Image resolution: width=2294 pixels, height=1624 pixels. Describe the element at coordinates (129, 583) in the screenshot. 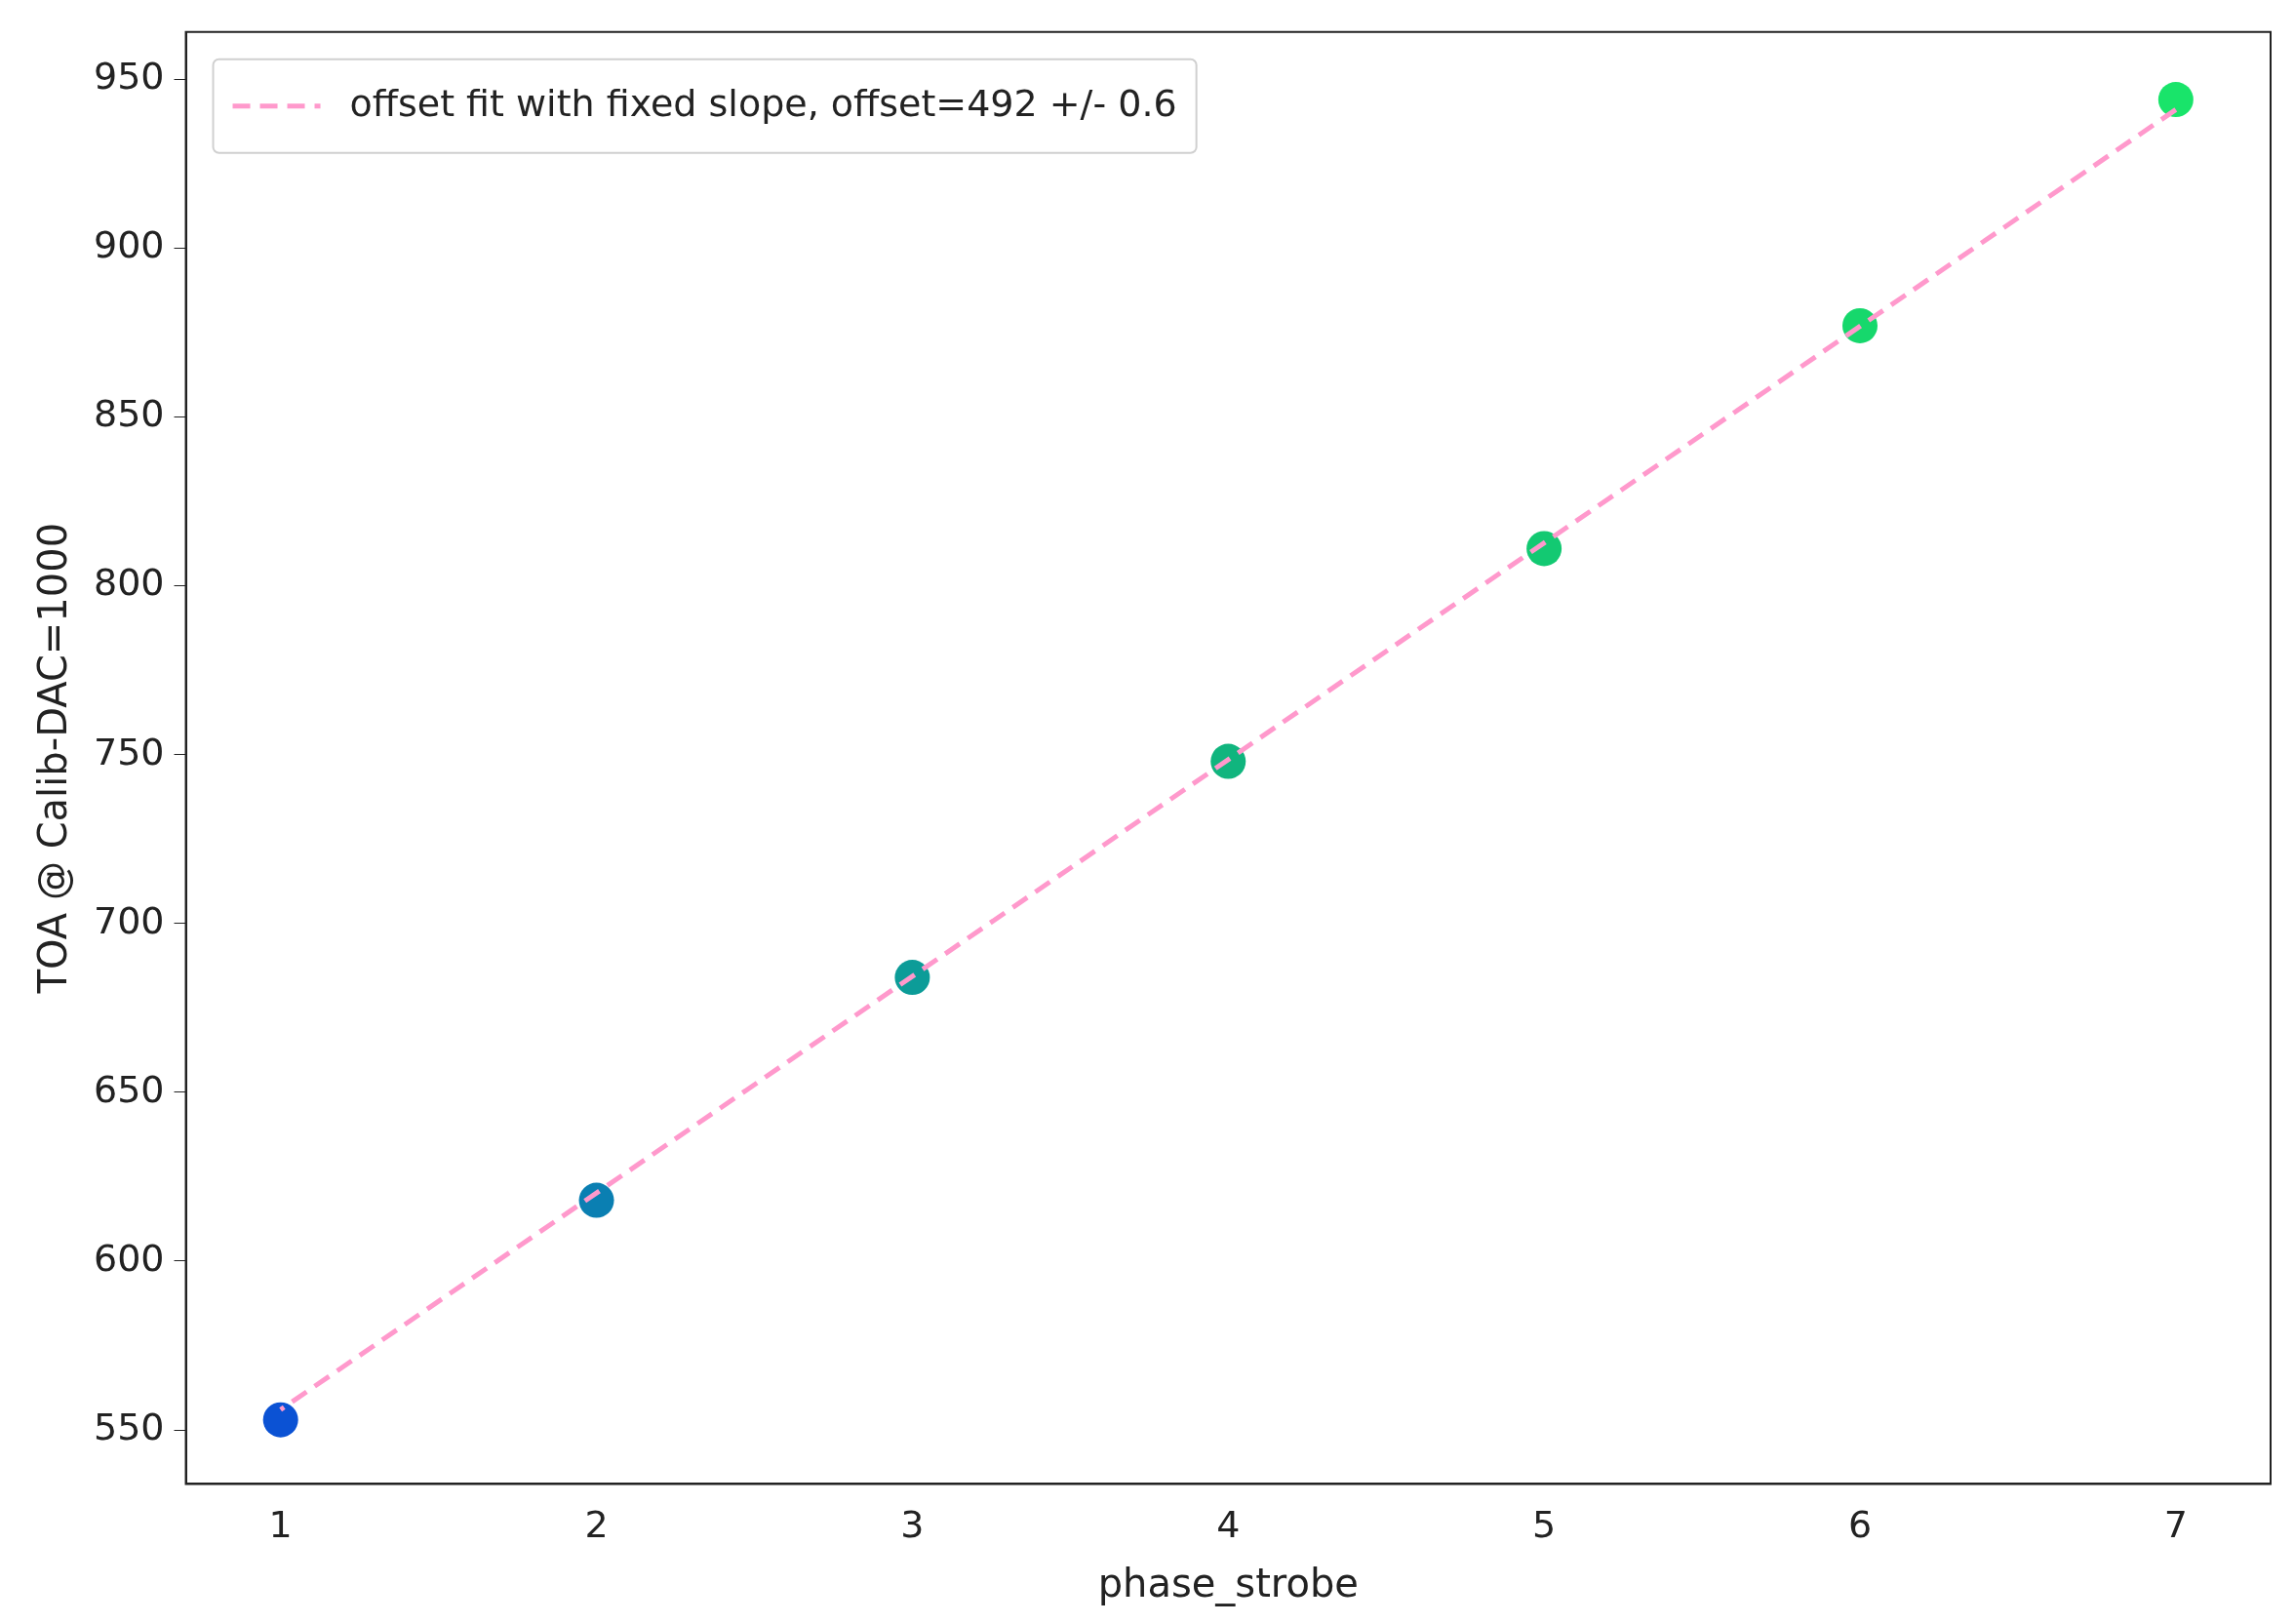

I see `y-tick-label: 800` at that location.